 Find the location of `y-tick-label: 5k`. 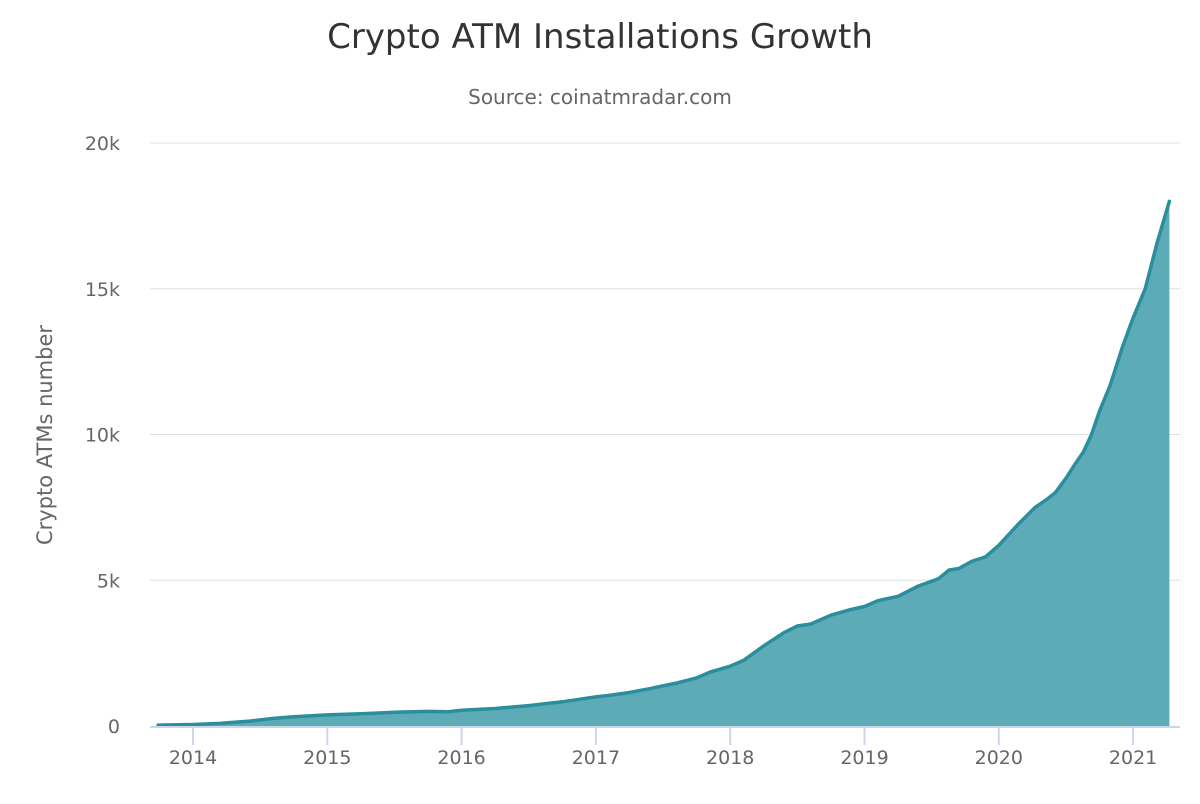

y-tick-label: 5k is located at coordinates (108, 581).